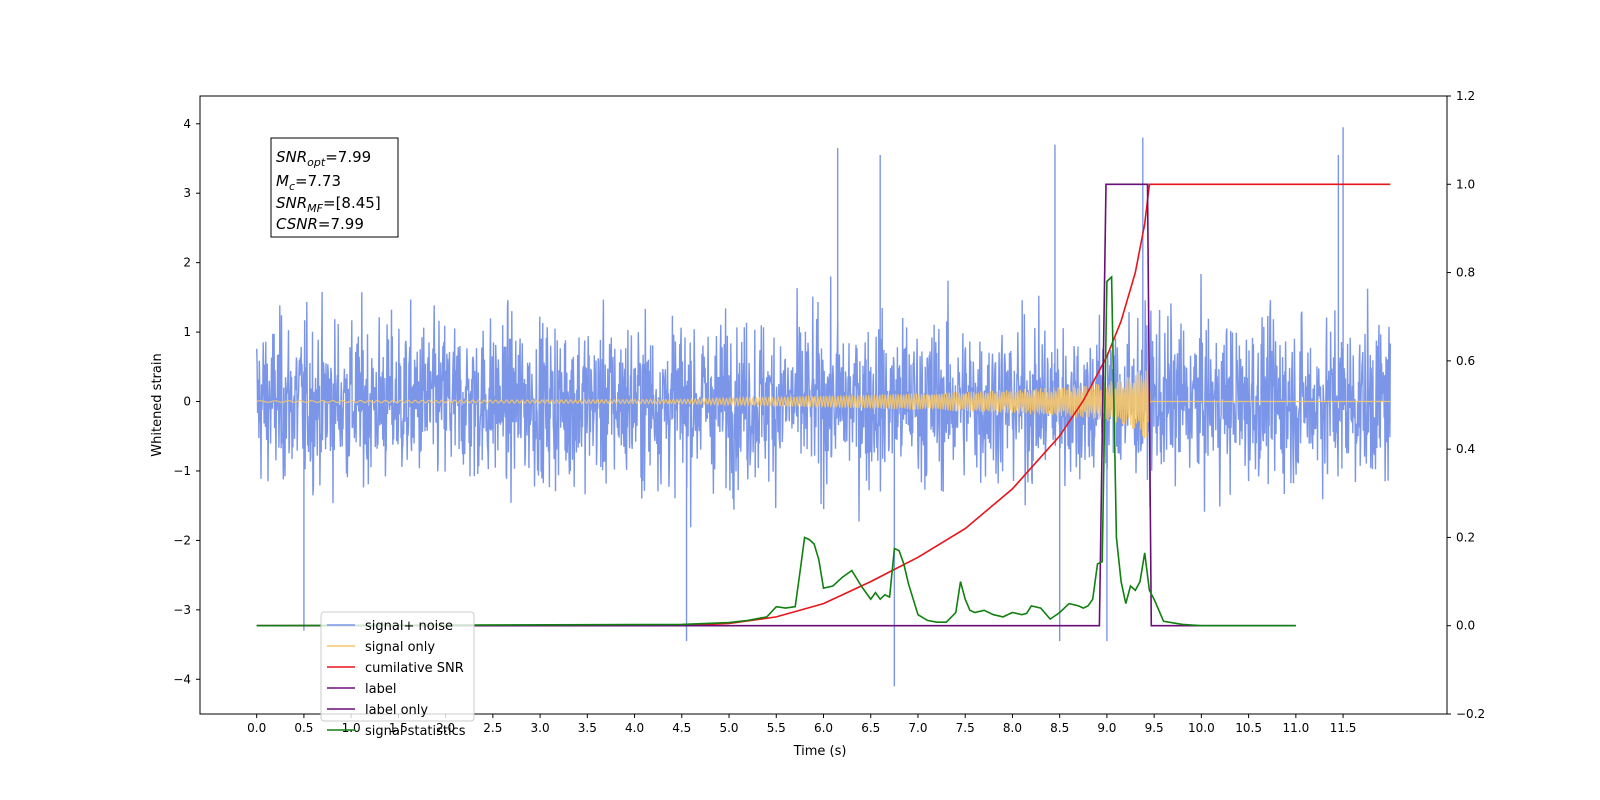  I want to click on x-tick-label: 0.5, so click(303, 728).